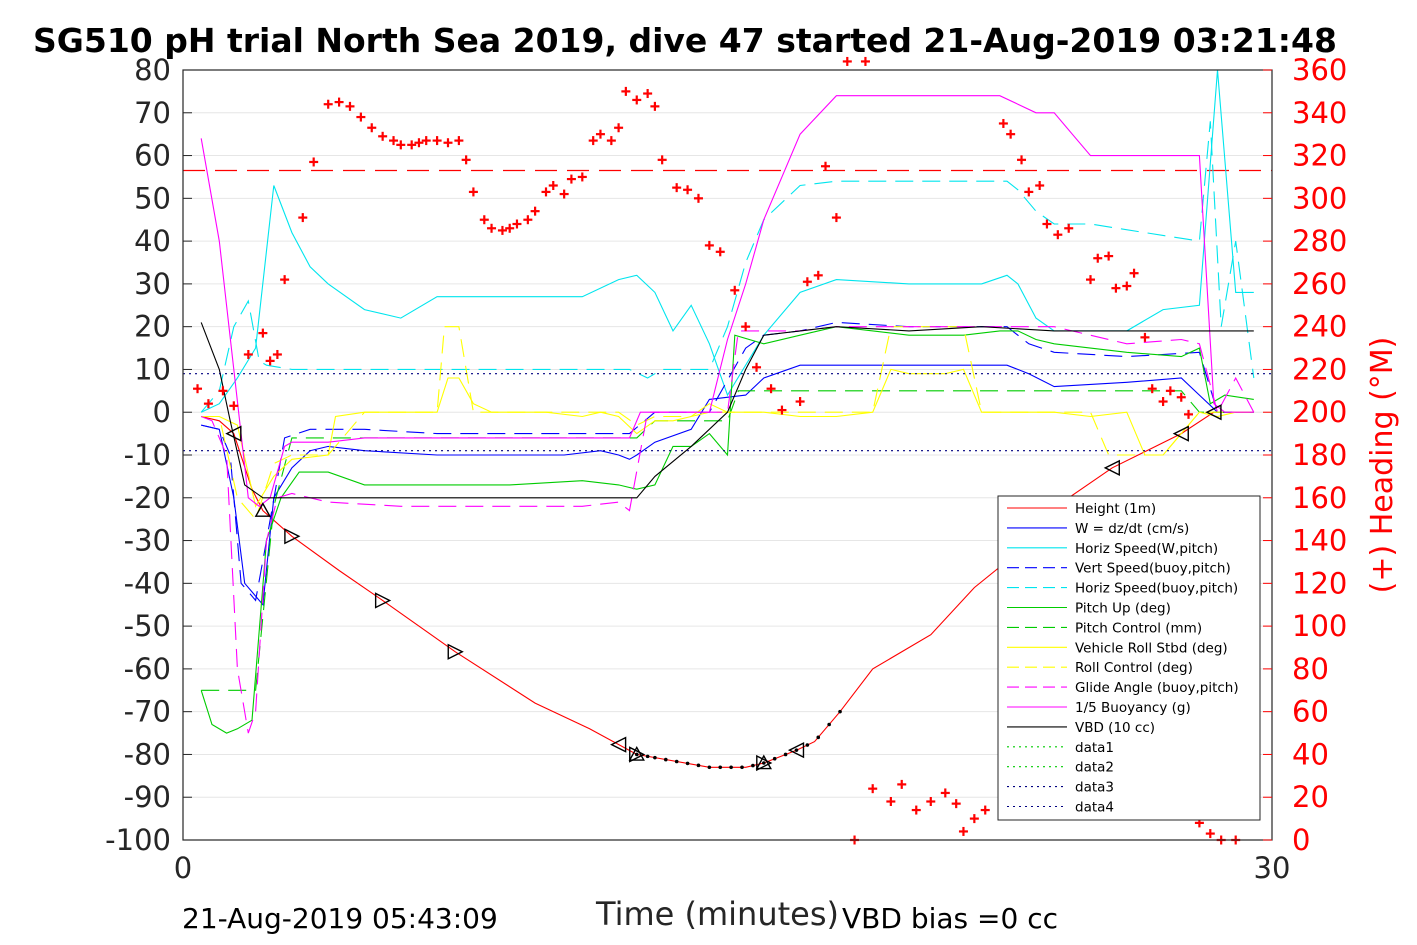 This screenshot has height=945, width=1417. What do you see at coordinates (1115, 509) in the screenshot?
I see `legend-entry: Height (1m)` at bounding box center [1115, 509].